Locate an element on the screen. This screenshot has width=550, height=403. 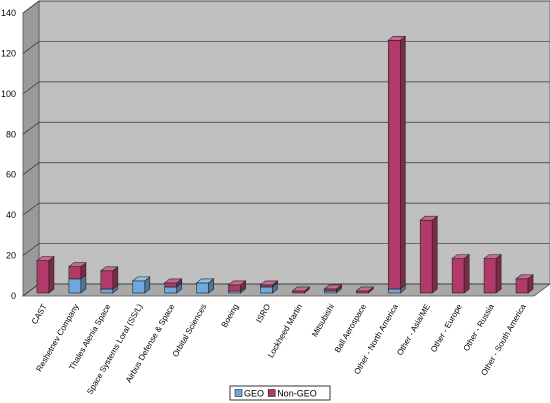
legend-item: Non-GEO is located at coordinates (292, 394).